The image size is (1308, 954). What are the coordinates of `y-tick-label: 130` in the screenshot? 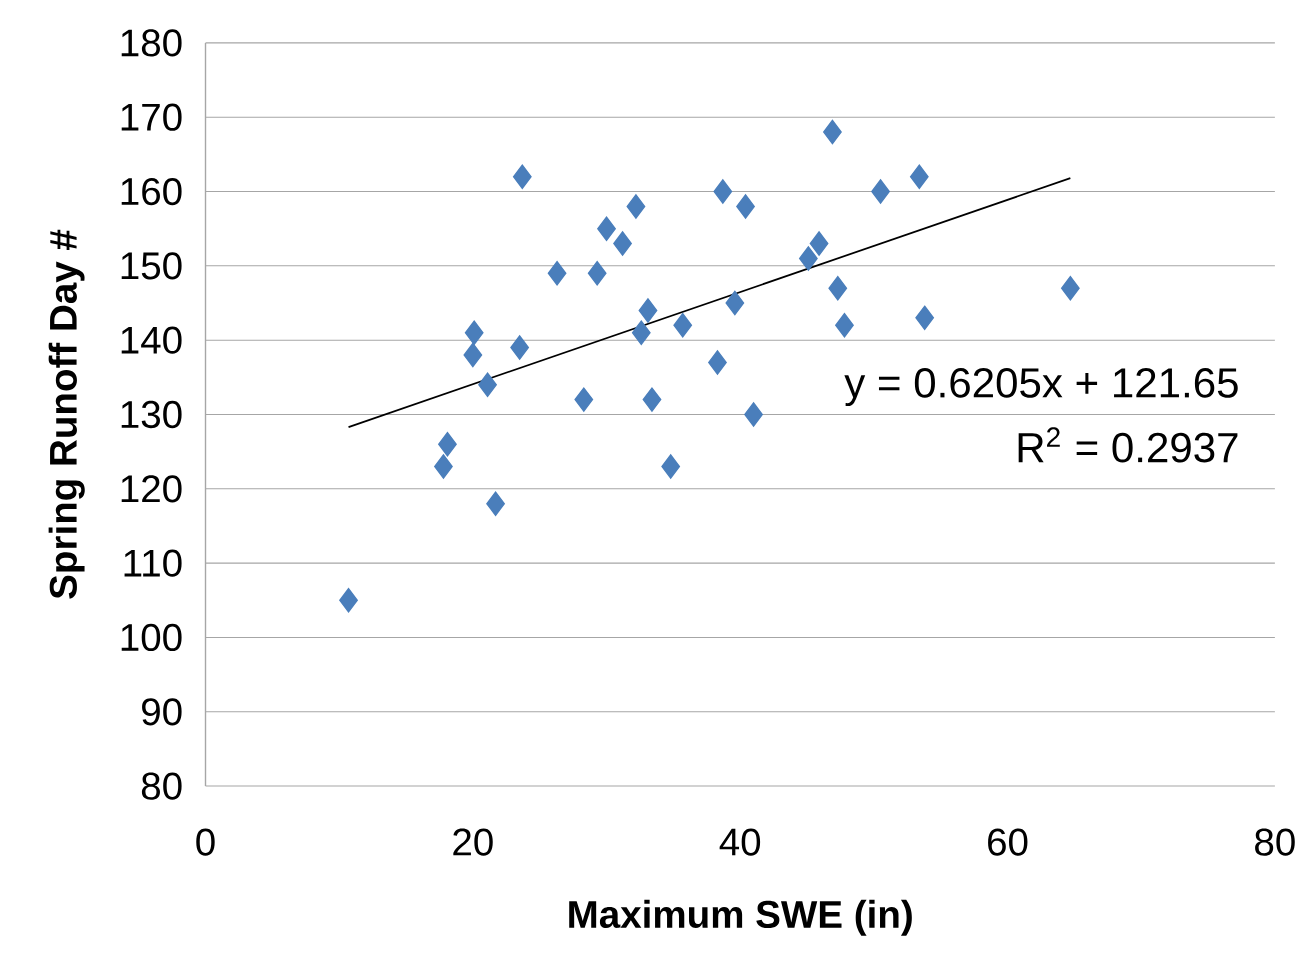 It's located at (151, 415).